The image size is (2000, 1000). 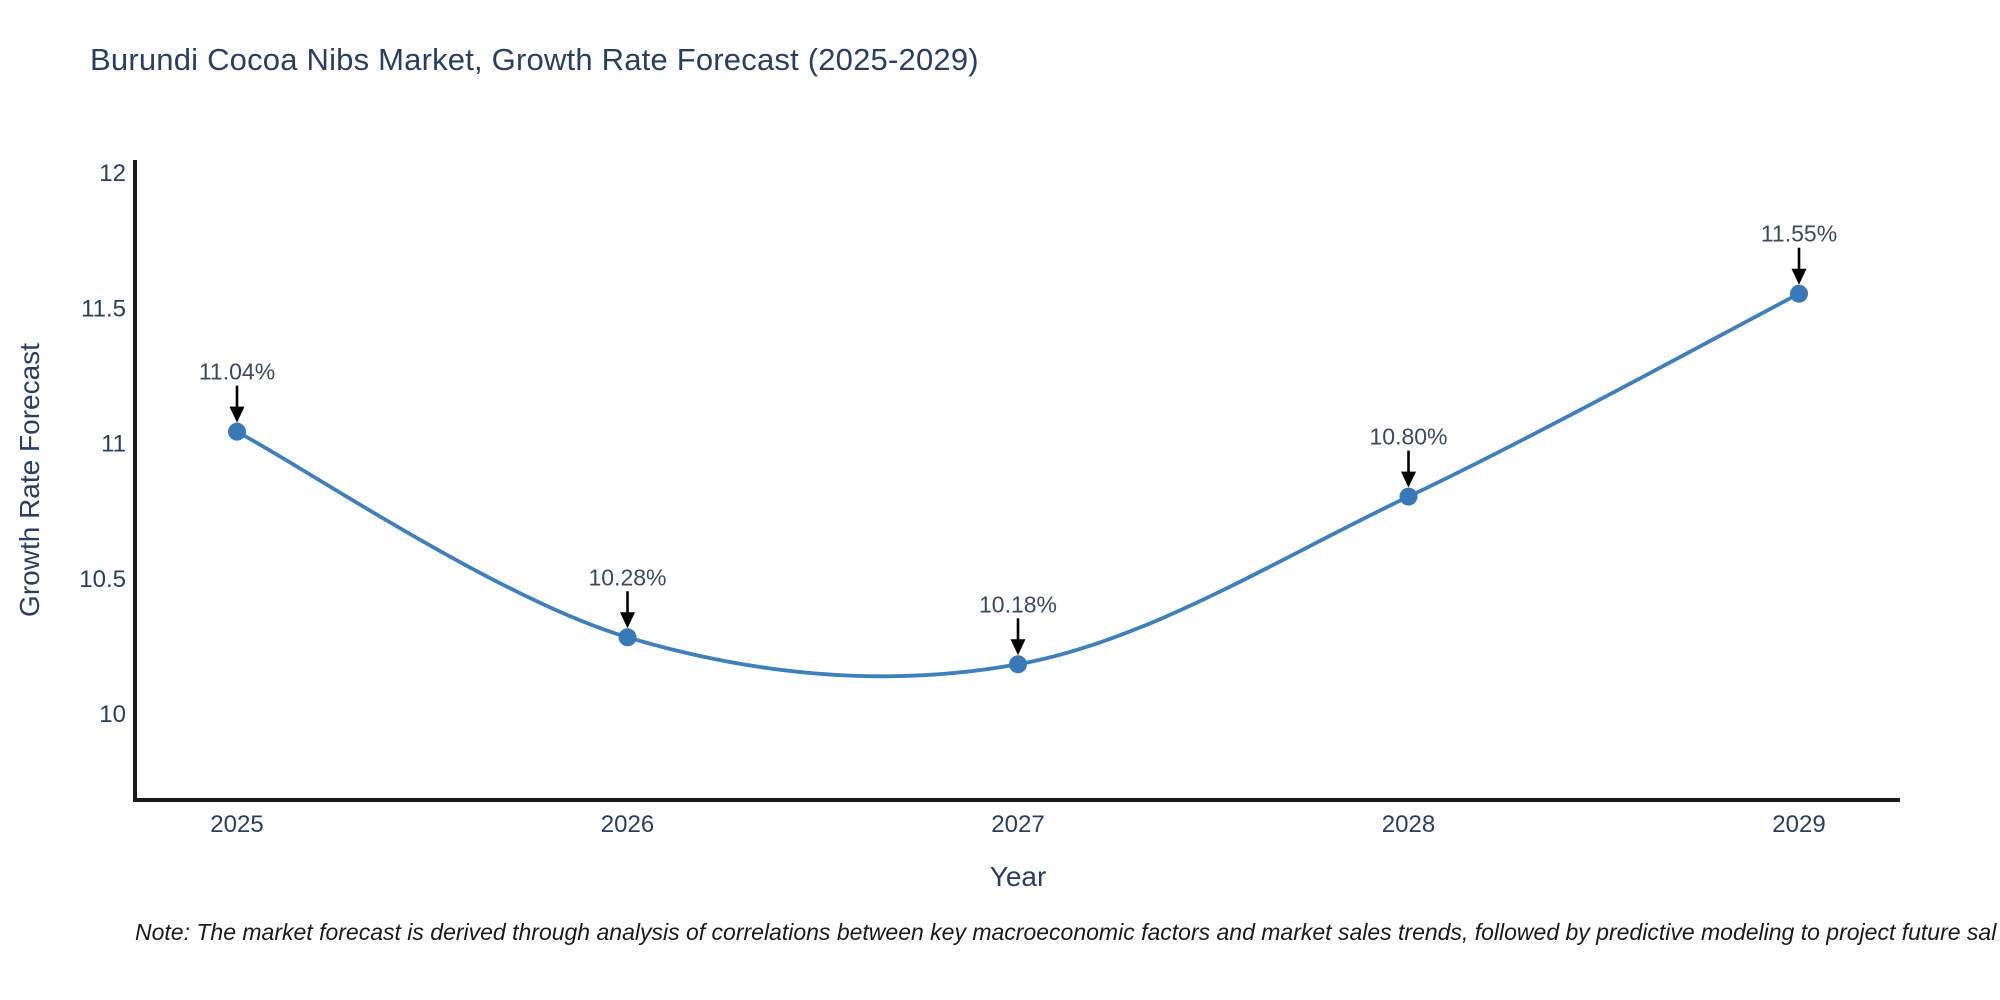 What do you see at coordinates (1408, 437) in the screenshot?
I see `data-point-label: 10.80%` at bounding box center [1408, 437].